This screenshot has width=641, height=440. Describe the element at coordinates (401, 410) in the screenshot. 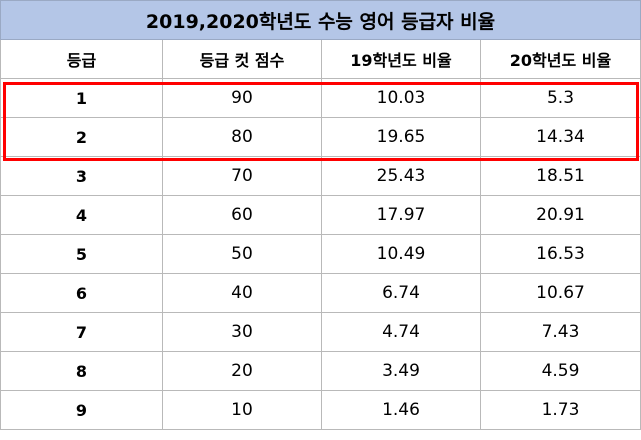

I see `cell-2019-ratio: 1.46` at that location.